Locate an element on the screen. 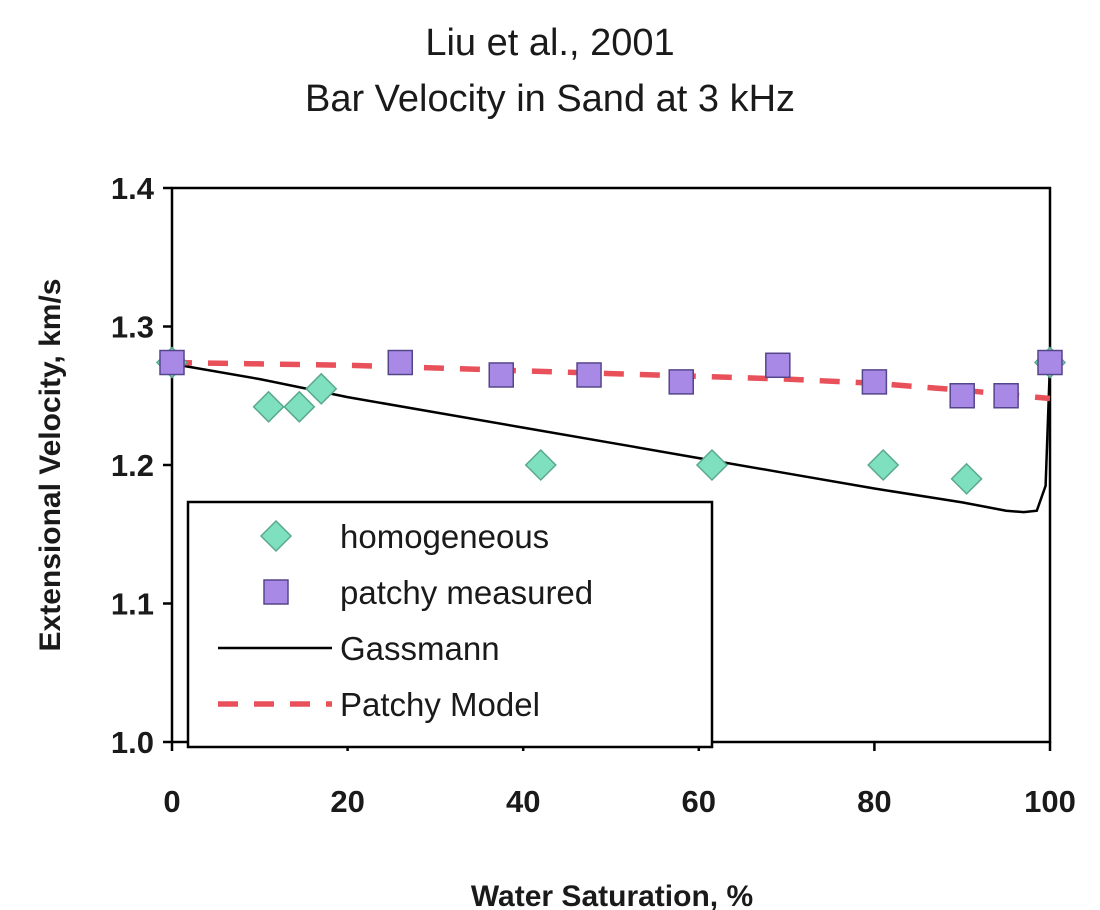  legend-label-patchy-model: Patchy Model is located at coordinates (440, 704).